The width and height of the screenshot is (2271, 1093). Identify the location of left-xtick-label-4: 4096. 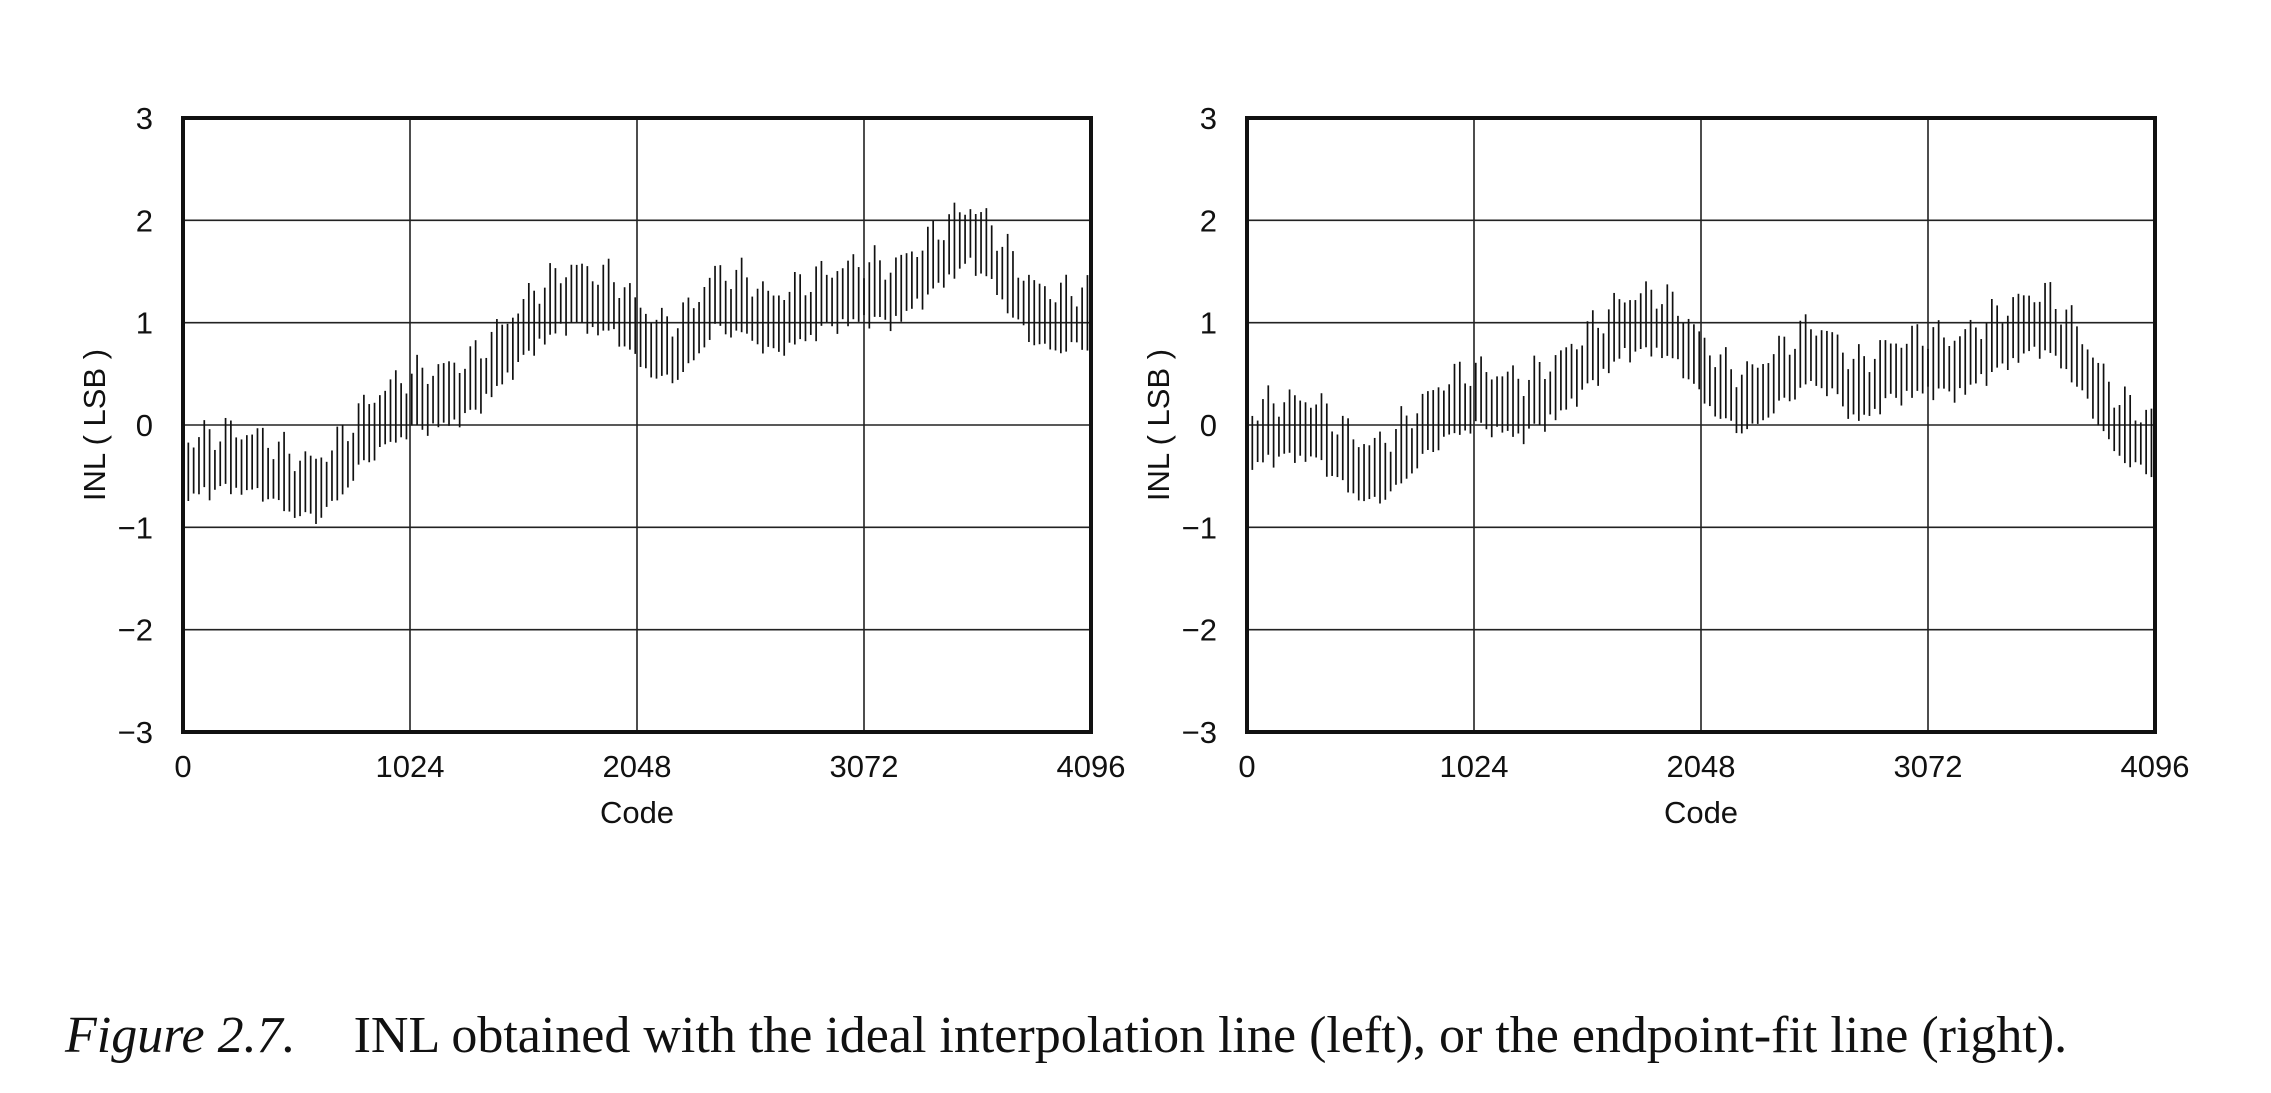
(1091, 766).